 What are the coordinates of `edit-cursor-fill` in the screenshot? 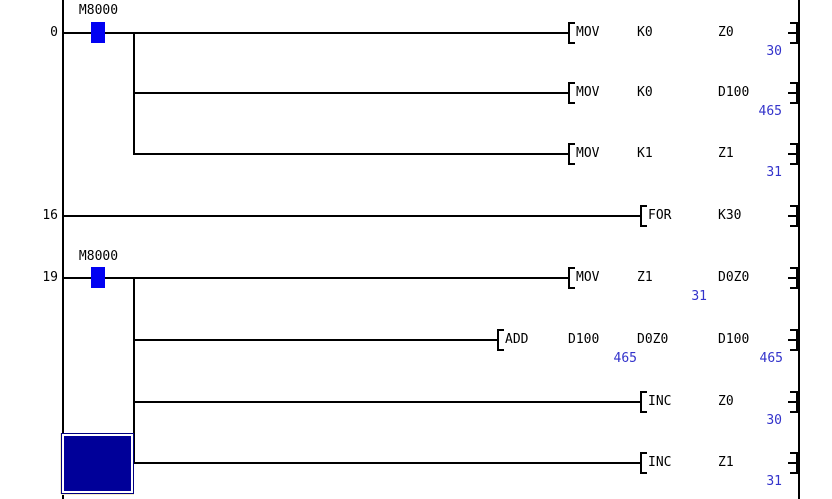 It's located at (97, 463).